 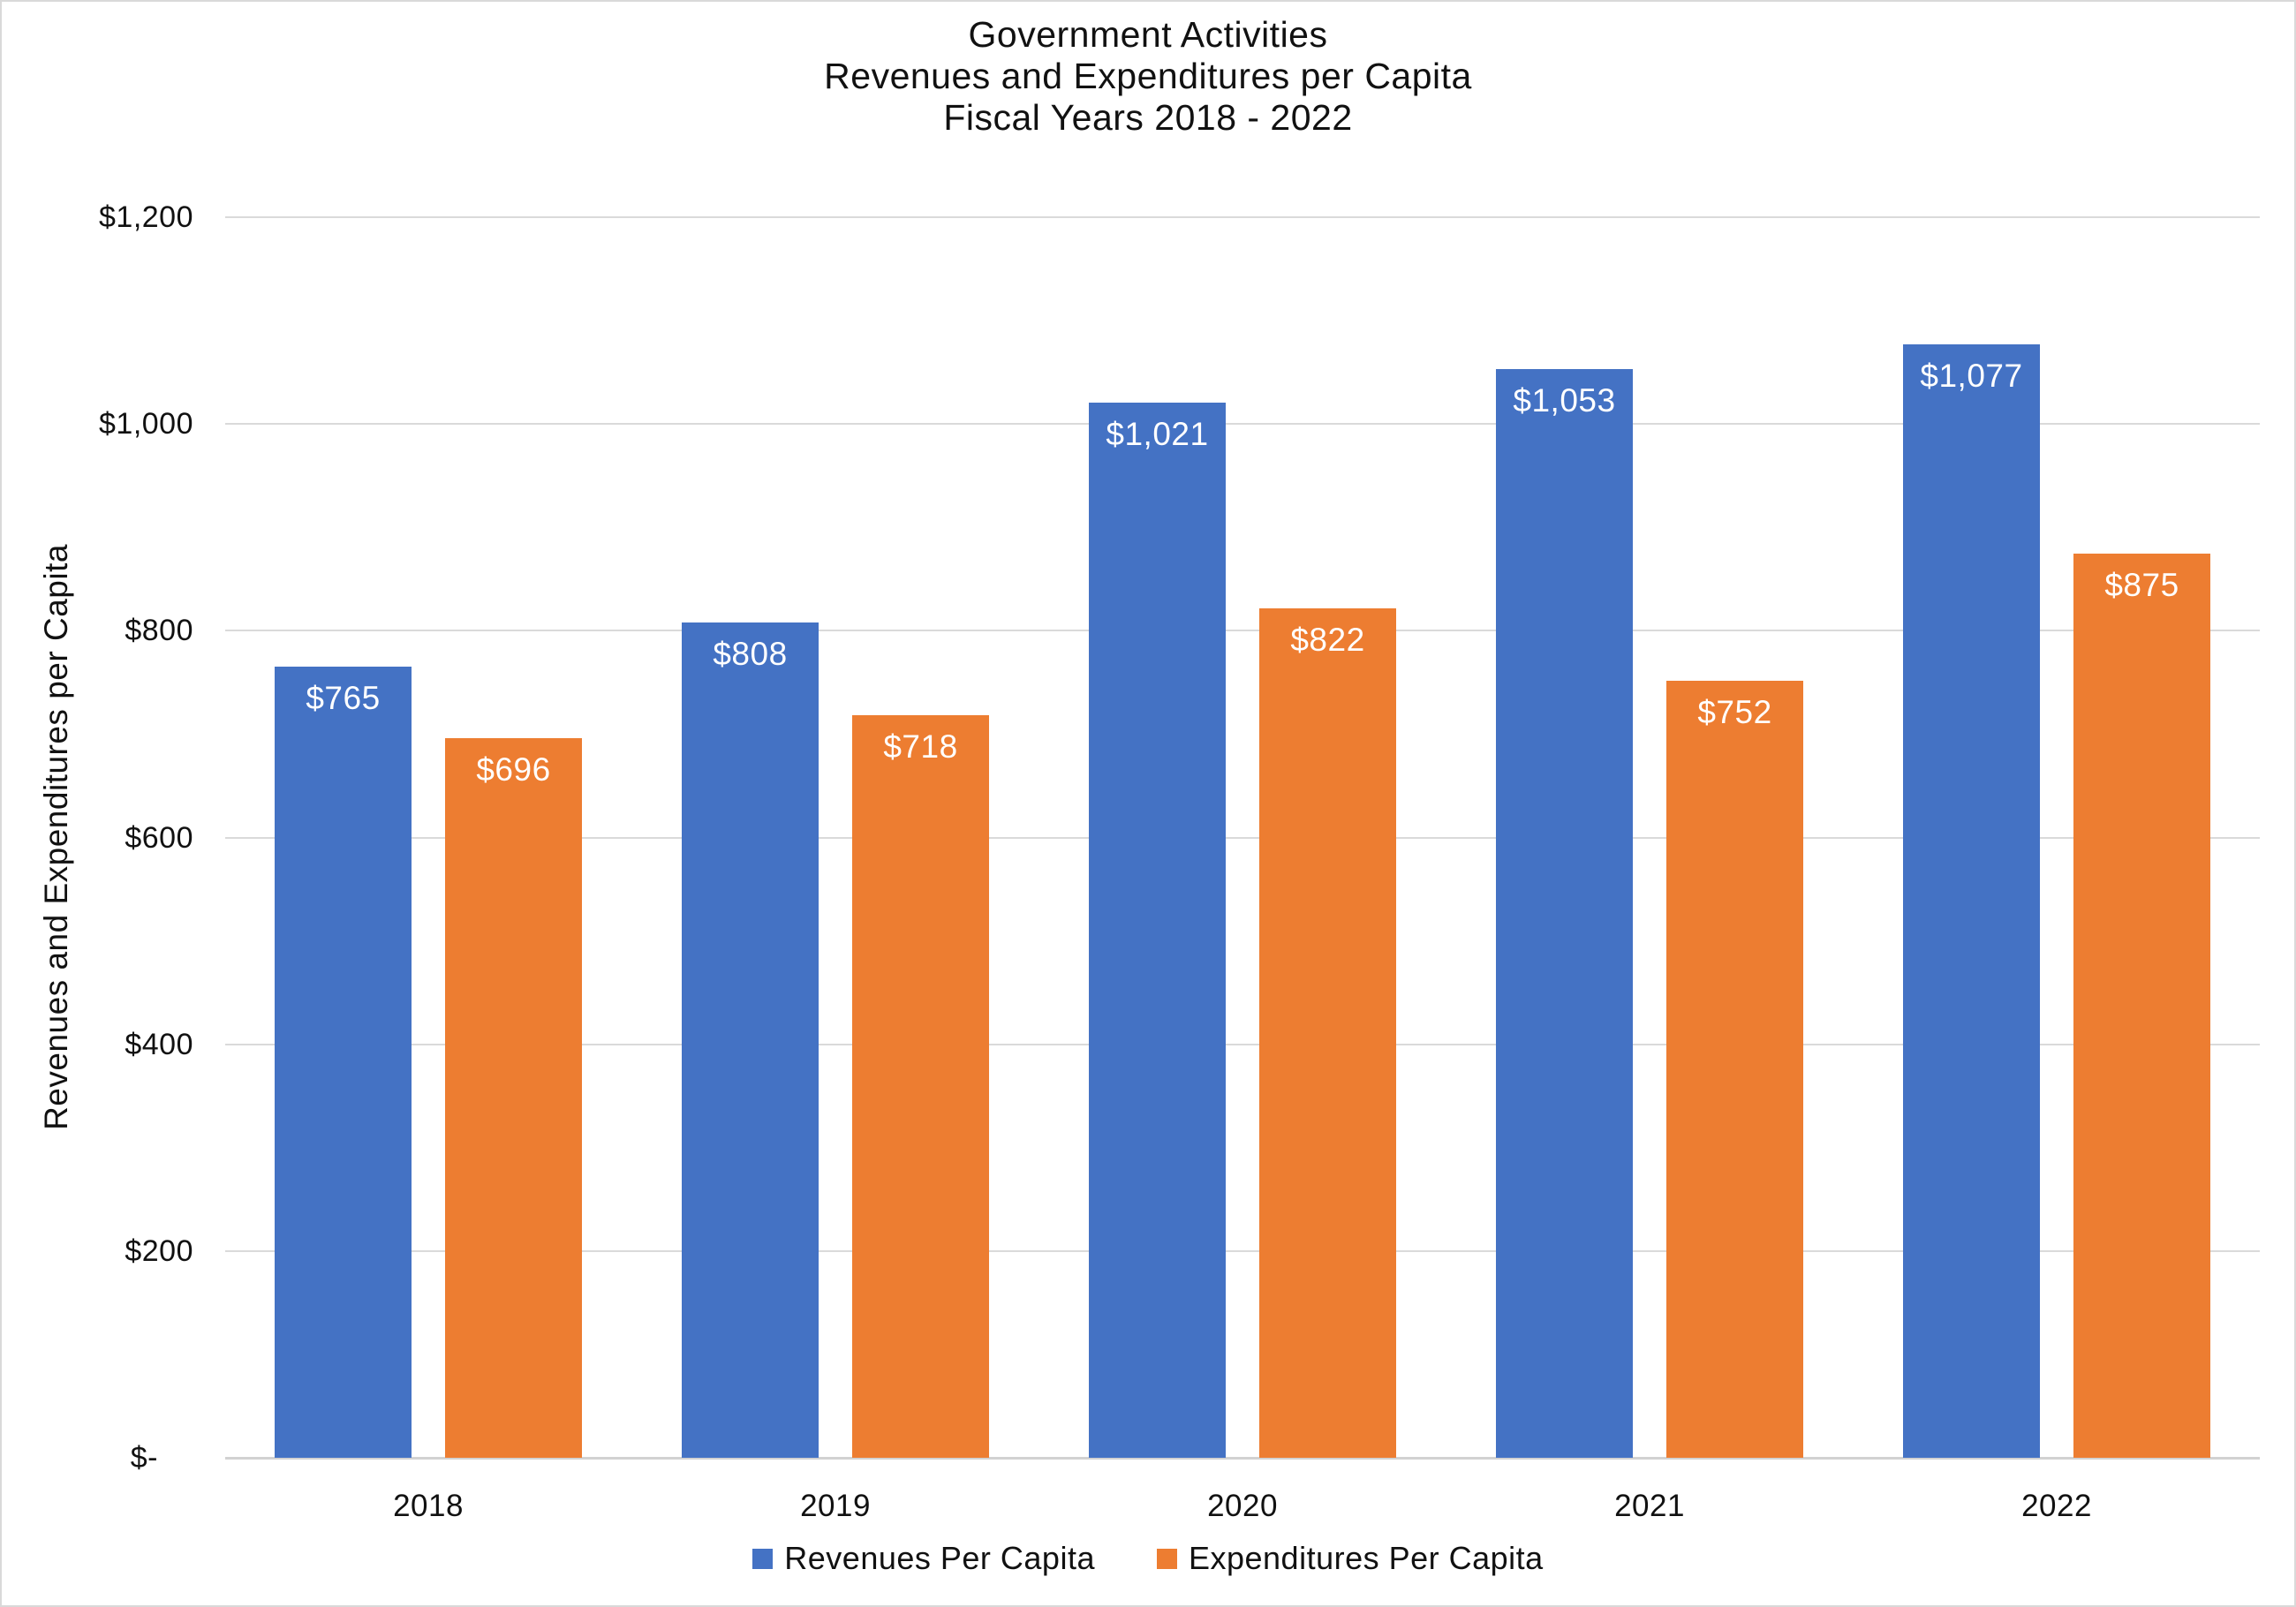 I want to click on legend-label-revenues: Revenues Per Capita, so click(x=939, y=1558).